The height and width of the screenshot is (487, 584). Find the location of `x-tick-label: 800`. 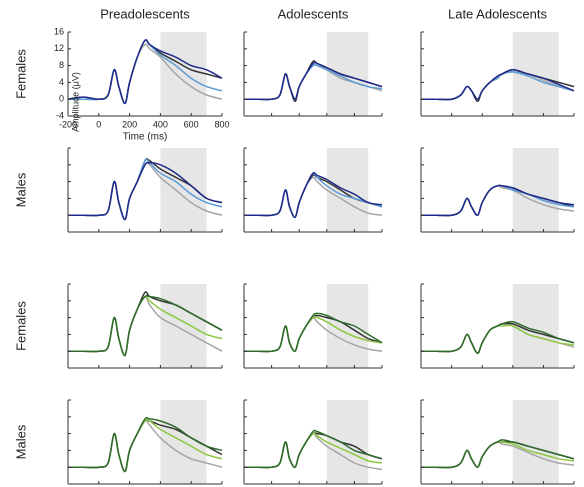

x-tick-label: 800 is located at coordinates (221, 124).